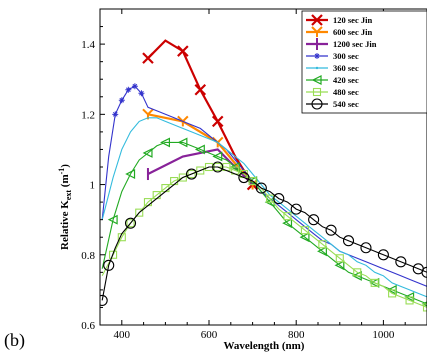  Describe the element at coordinates (352, 32) in the screenshot. I see `legend-label: 600 sec Jin` at that location.